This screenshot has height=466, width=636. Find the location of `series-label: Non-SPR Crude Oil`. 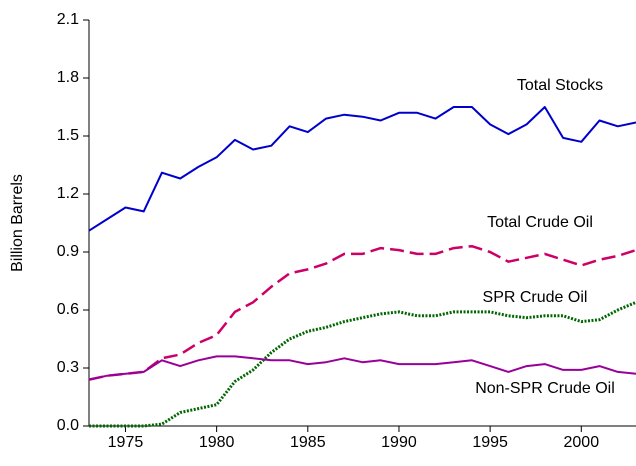

series-label: Non-SPR Crude Oil is located at coordinates (545, 388).